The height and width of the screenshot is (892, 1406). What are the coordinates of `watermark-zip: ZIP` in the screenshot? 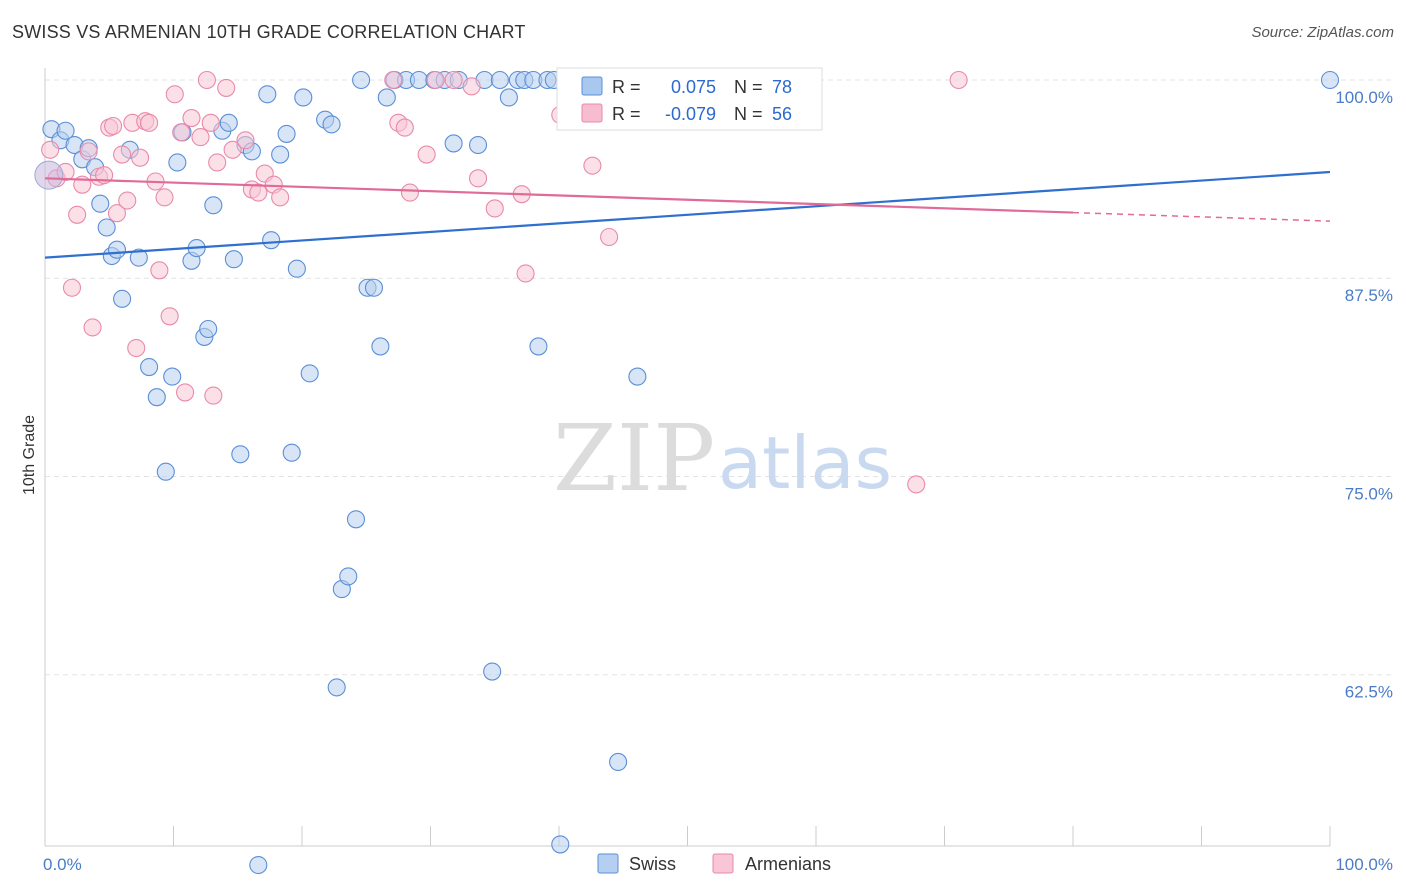 It's located at (634, 458).